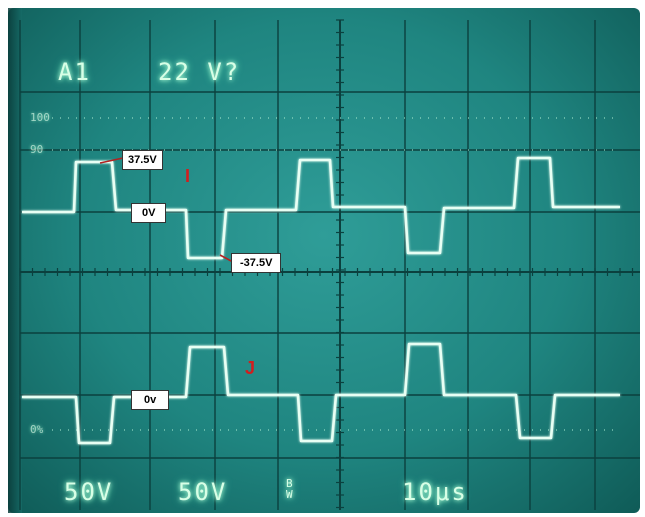 Image resolution: width=645 pixels, height=517 pixels. I want to click on leader-pos, so click(111, 160).